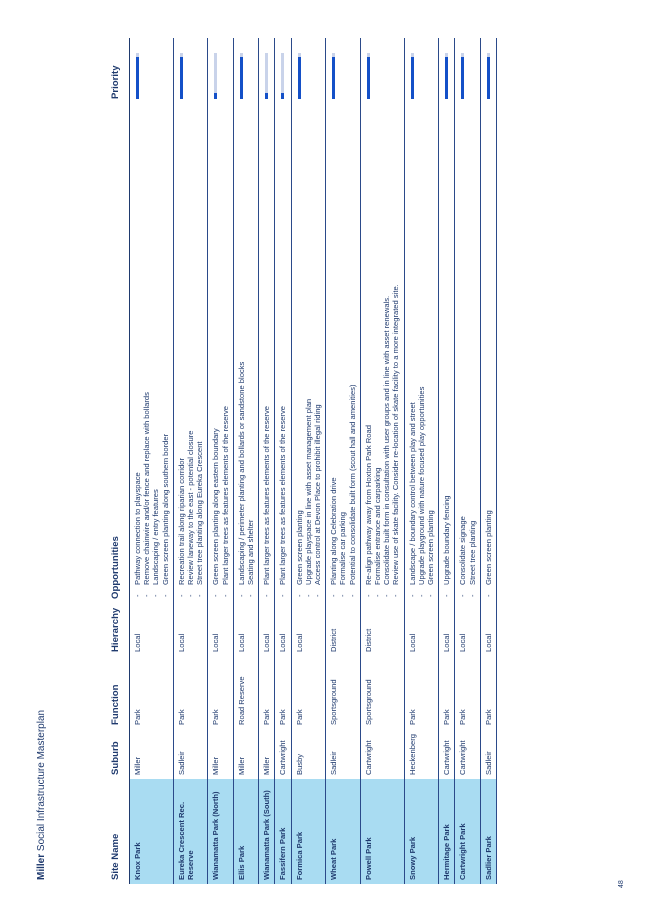 The height and width of the screenshot is (923, 653). I want to click on site-name-cell: Knox Park, so click(151, 831).